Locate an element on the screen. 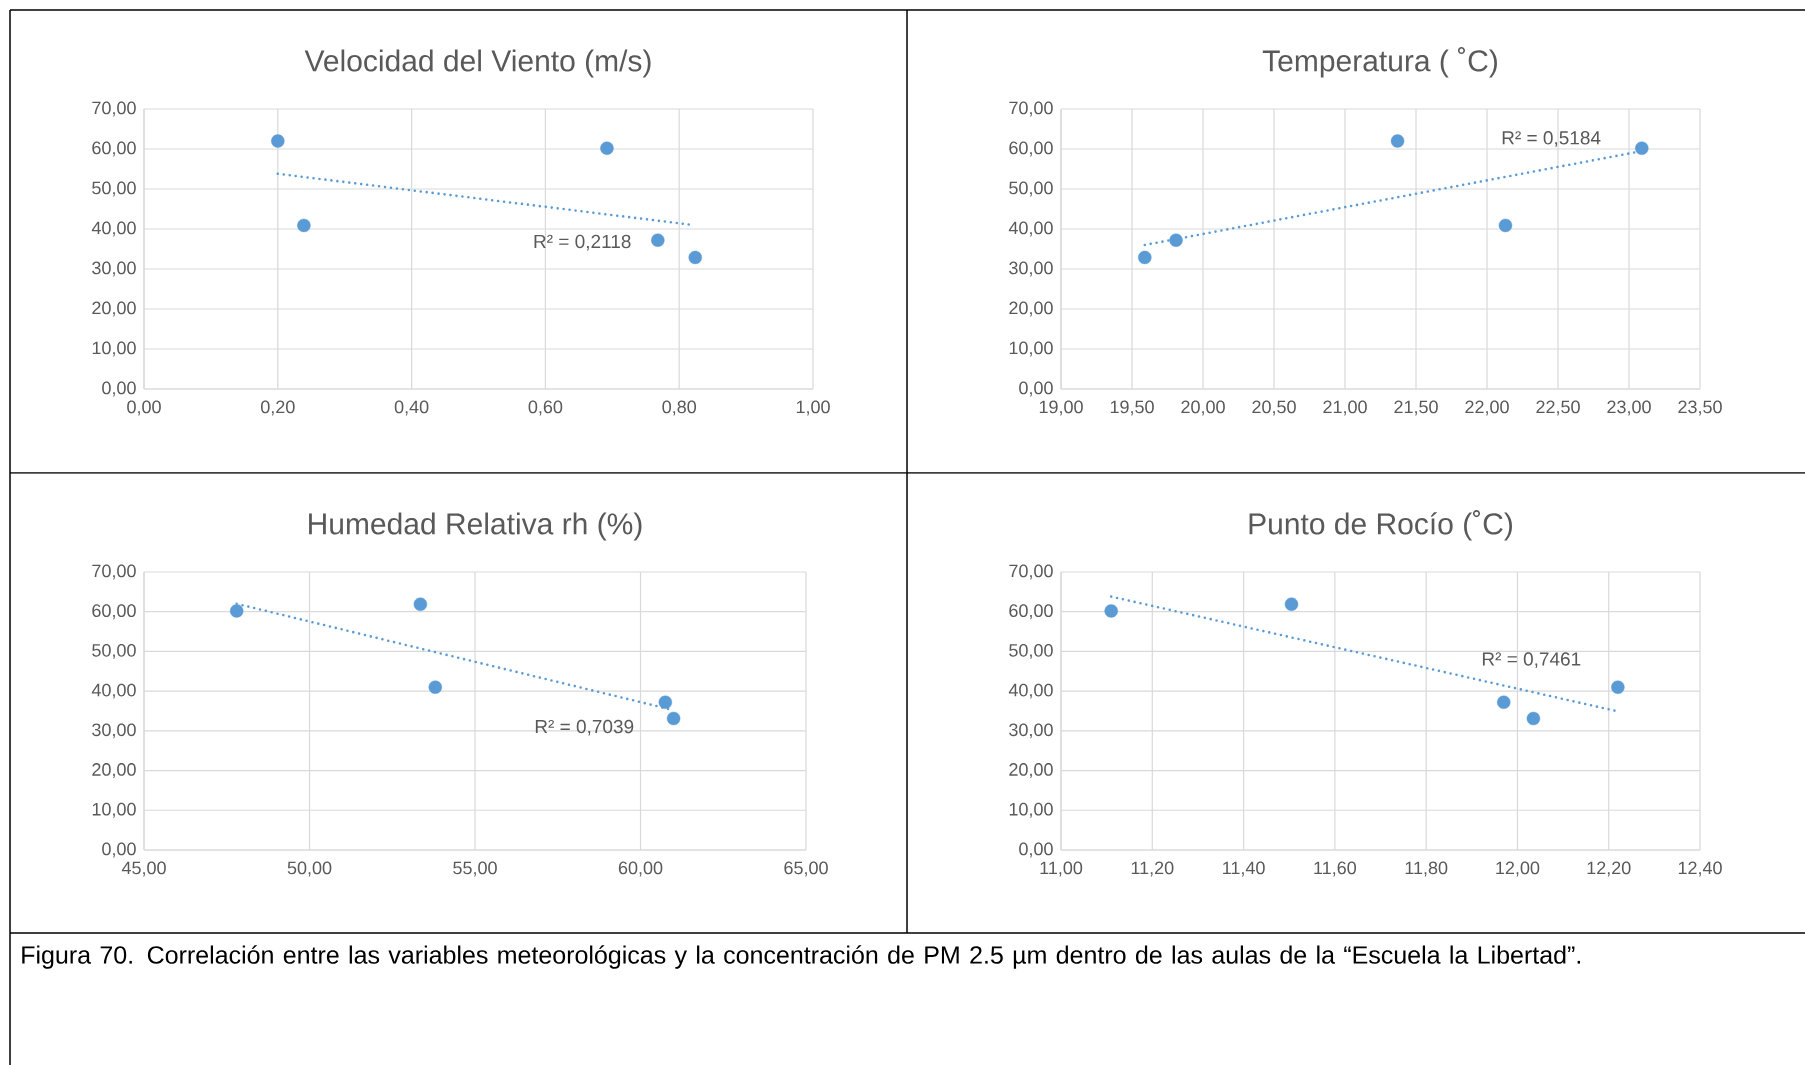  x-tick-label: 22,00 is located at coordinates (1487, 408).